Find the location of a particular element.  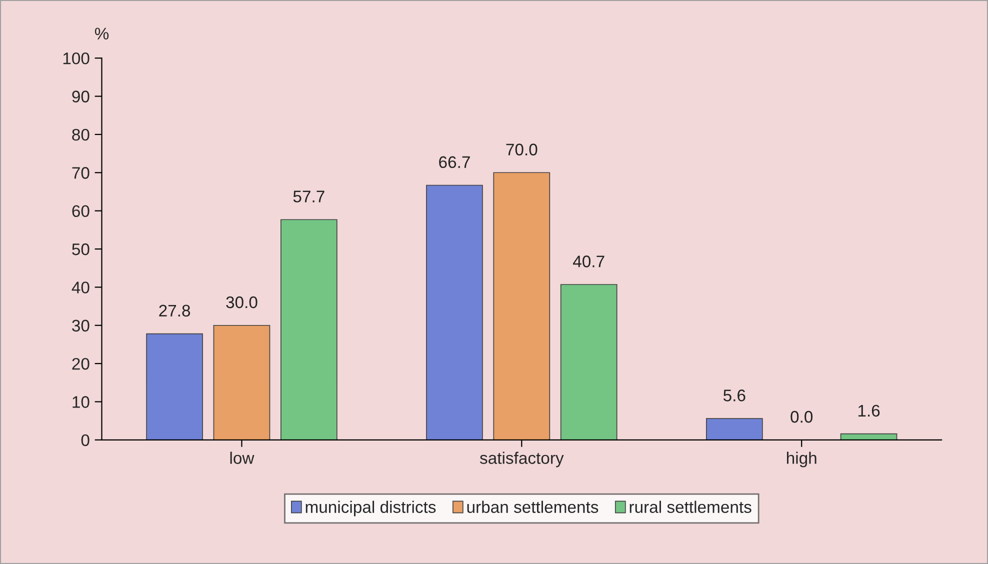

data-label: 27.8 is located at coordinates (174, 310).